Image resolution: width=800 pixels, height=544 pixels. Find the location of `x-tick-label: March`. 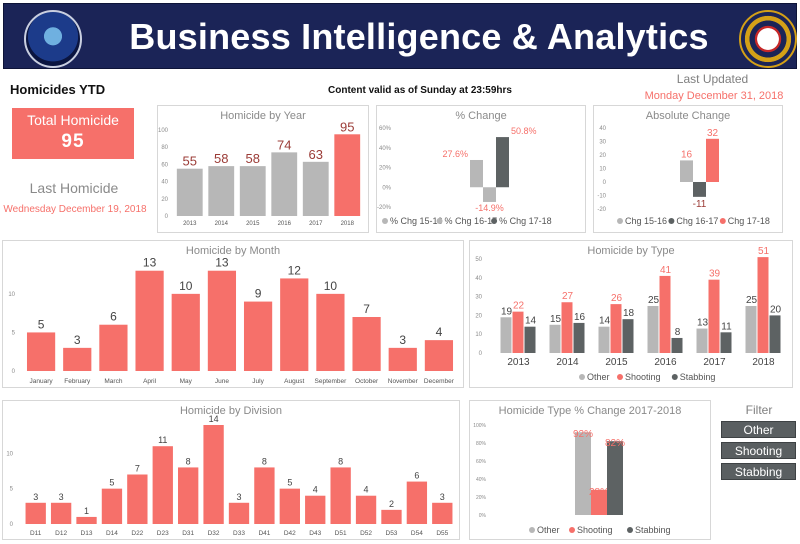

x-tick-label: March is located at coordinates (113, 381).